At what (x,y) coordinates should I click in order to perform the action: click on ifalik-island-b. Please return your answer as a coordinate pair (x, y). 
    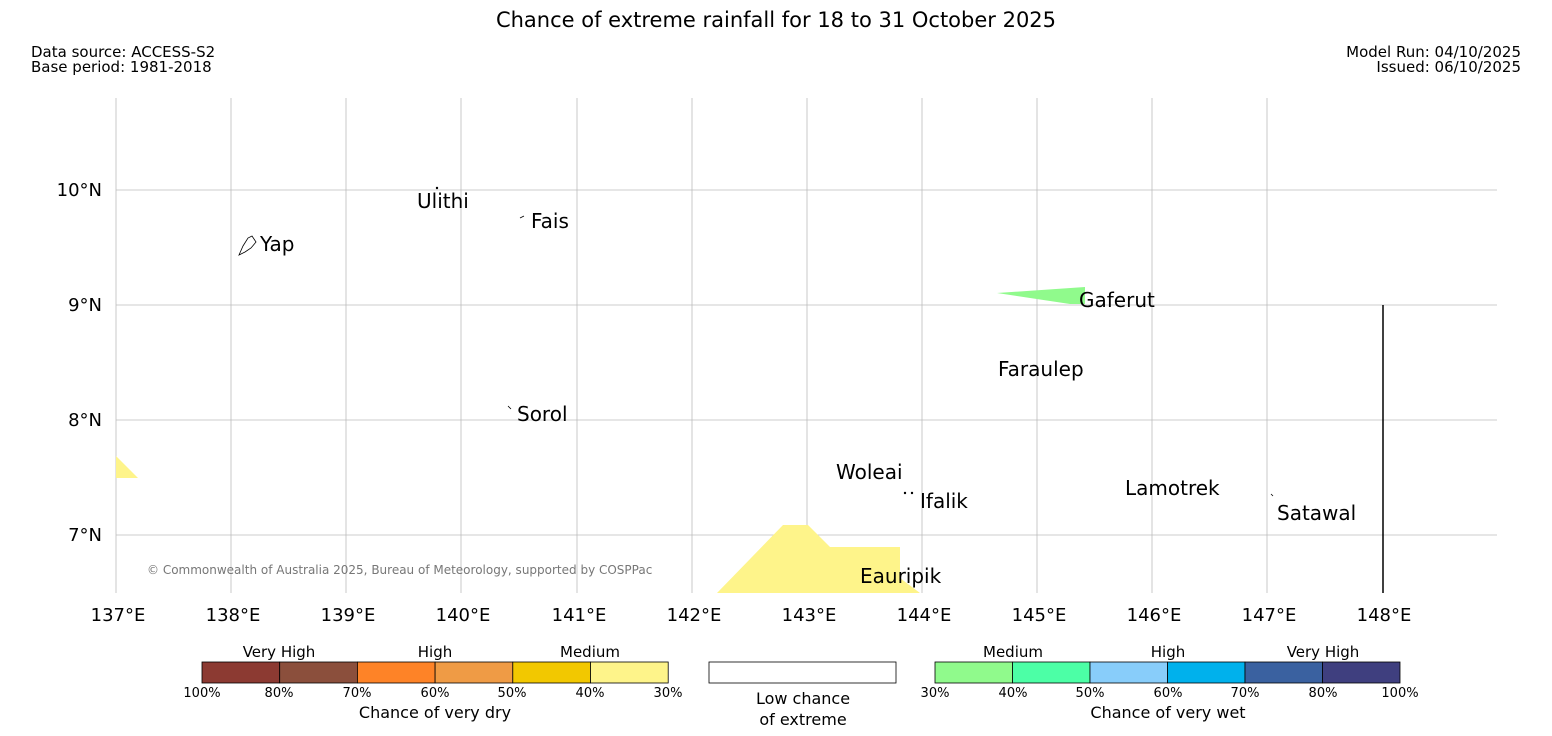
    Looking at the image, I should click on (912, 493).